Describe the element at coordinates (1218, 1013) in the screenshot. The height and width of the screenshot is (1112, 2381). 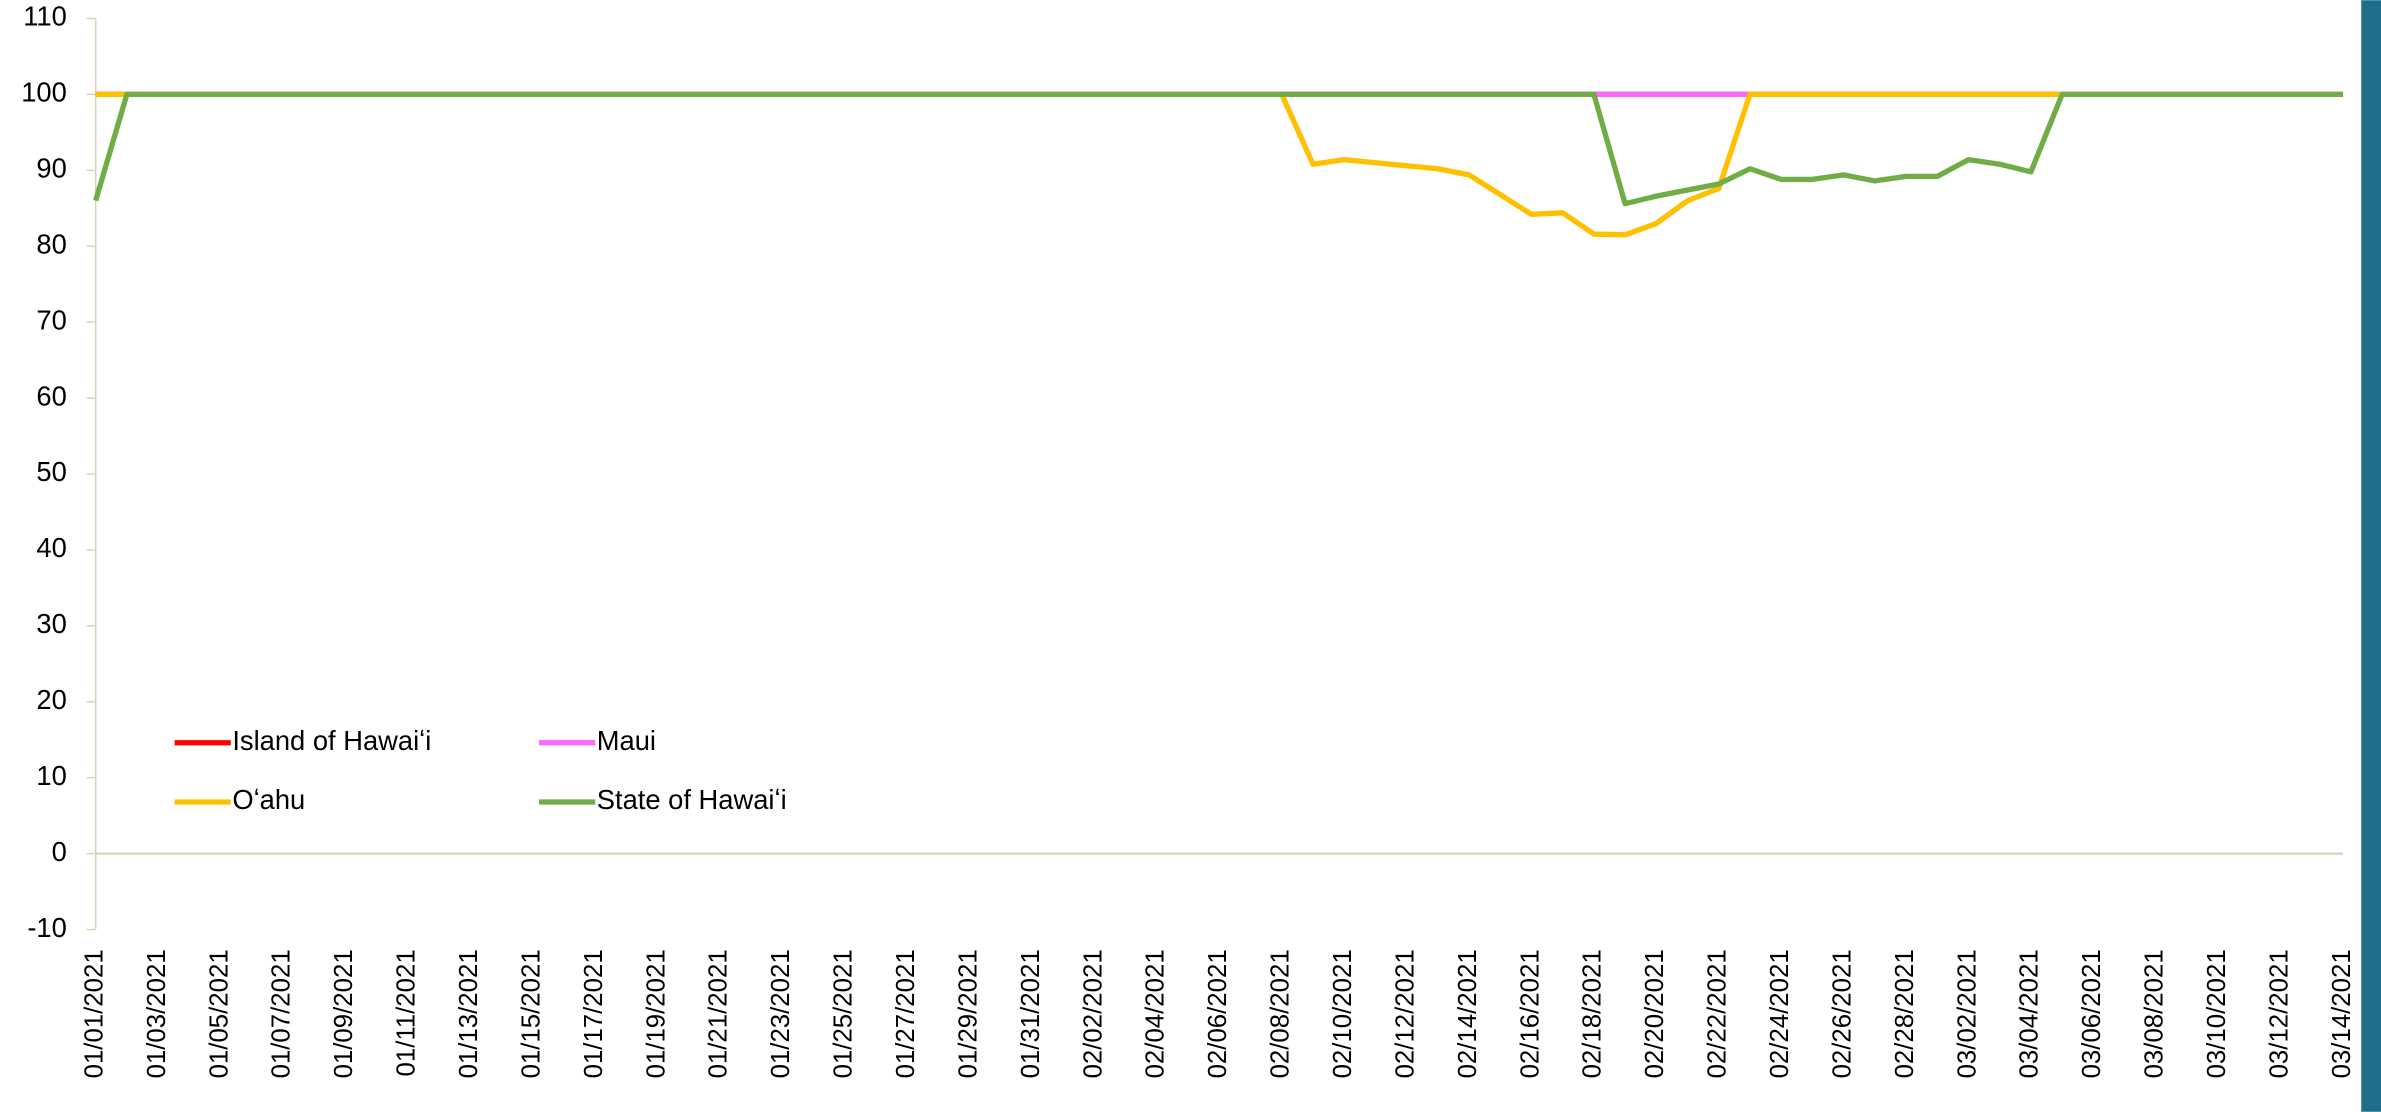
I see `x-tick-label: 02/06/2021` at that location.